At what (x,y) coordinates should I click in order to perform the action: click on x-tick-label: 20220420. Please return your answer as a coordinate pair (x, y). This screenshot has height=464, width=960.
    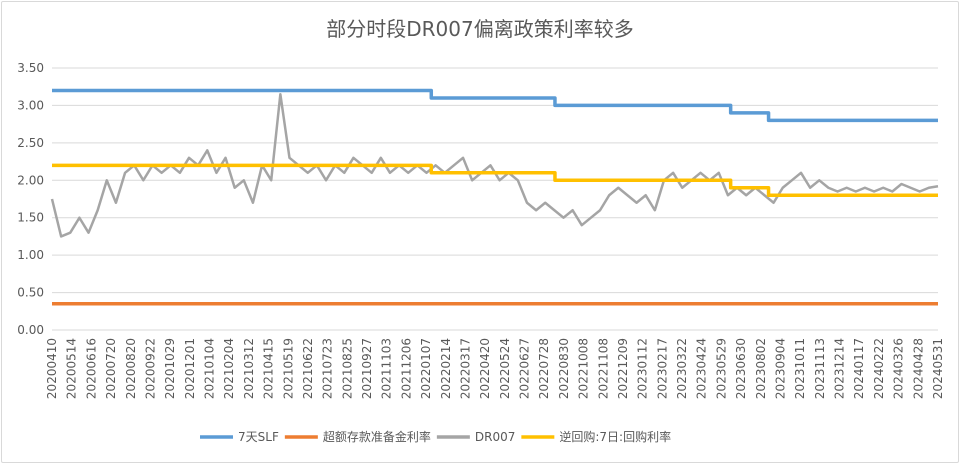
    Looking at the image, I should click on (485, 368).